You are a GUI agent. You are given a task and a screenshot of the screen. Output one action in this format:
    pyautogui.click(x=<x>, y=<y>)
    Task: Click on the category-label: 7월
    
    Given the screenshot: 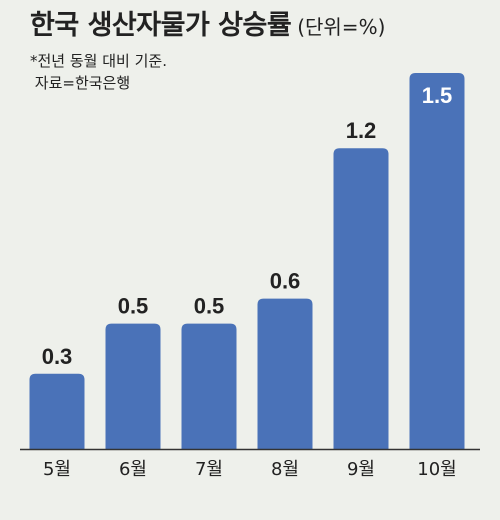 What is the action you would take?
    pyautogui.click(x=209, y=469)
    